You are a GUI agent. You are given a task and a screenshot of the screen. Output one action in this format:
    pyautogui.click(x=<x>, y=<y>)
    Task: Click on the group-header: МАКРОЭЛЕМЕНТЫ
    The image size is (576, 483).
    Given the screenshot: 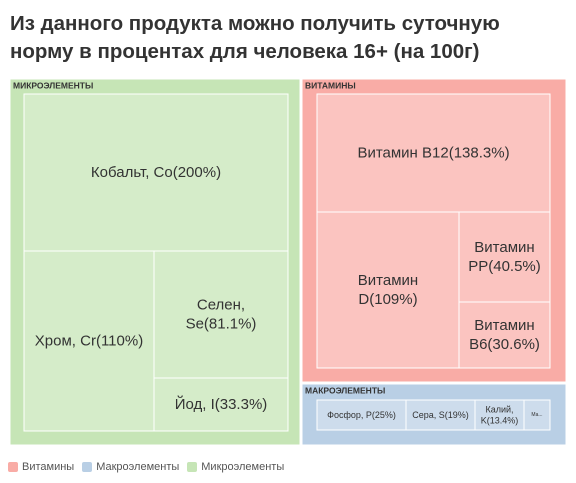 What is the action you would take?
    pyautogui.click(x=345, y=390)
    